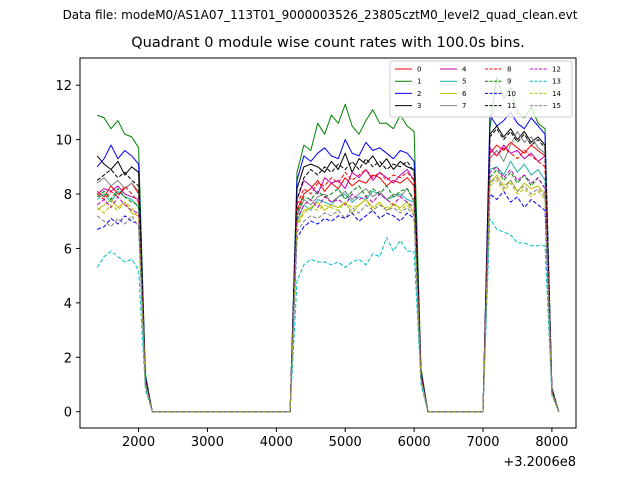  I want to click on x-tick-label: 4000, so click(276, 442).